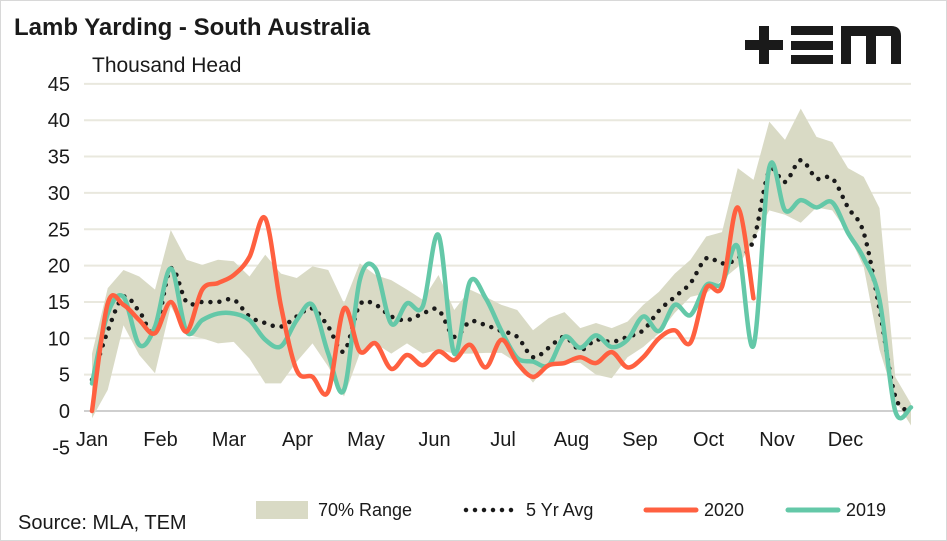 This screenshot has width=947, height=541. I want to click on x-tick-label: Nov, so click(777, 440).